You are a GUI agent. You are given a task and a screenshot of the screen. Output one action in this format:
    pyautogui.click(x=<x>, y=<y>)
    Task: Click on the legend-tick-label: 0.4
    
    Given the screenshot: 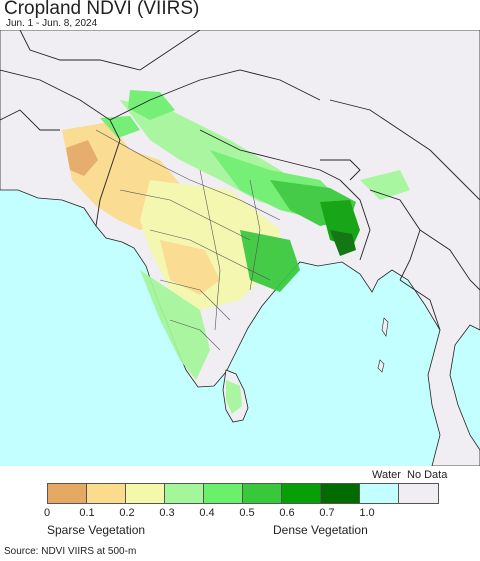 What is the action you would take?
    pyautogui.click(x=207, y=513)
    